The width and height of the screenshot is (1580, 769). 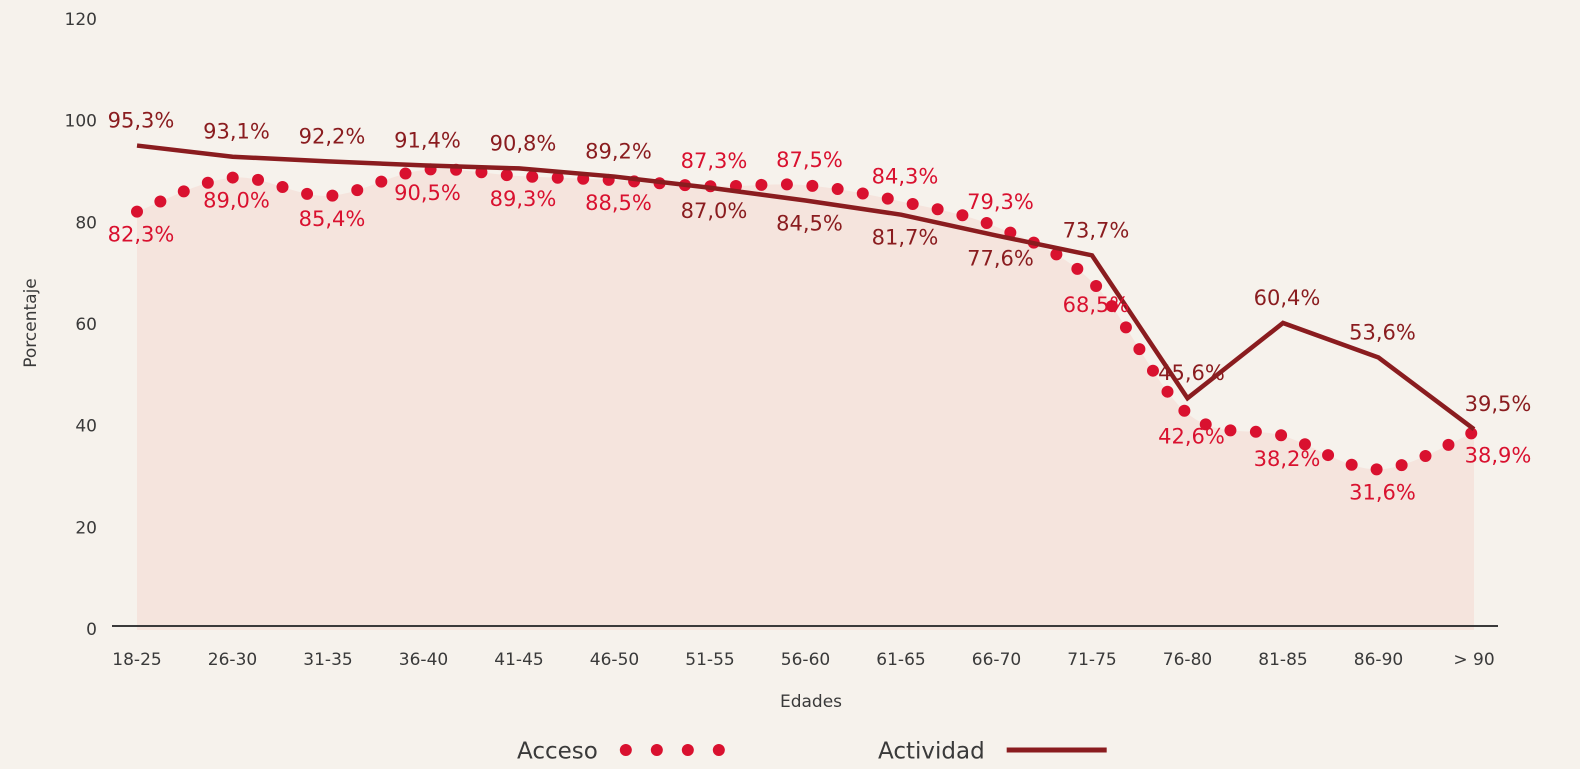 What do you see at coordinates (1498, 404) in the screenshot?
I see `data-label: 39,5%` at bounding box center [1498, 404].